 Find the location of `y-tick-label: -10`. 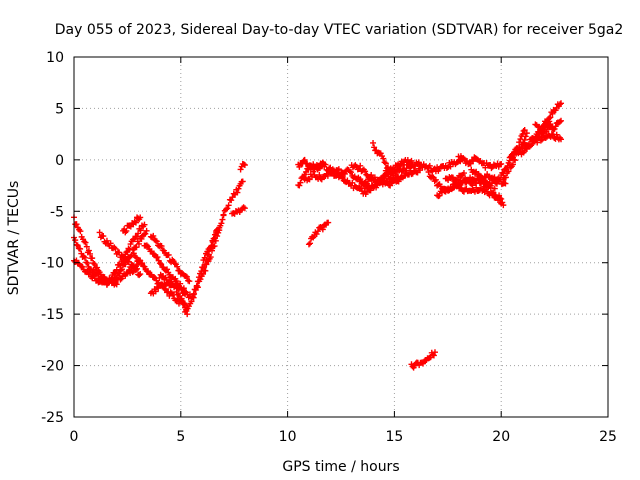

y-tick-label: -10 is located at coordinates (52, 264).